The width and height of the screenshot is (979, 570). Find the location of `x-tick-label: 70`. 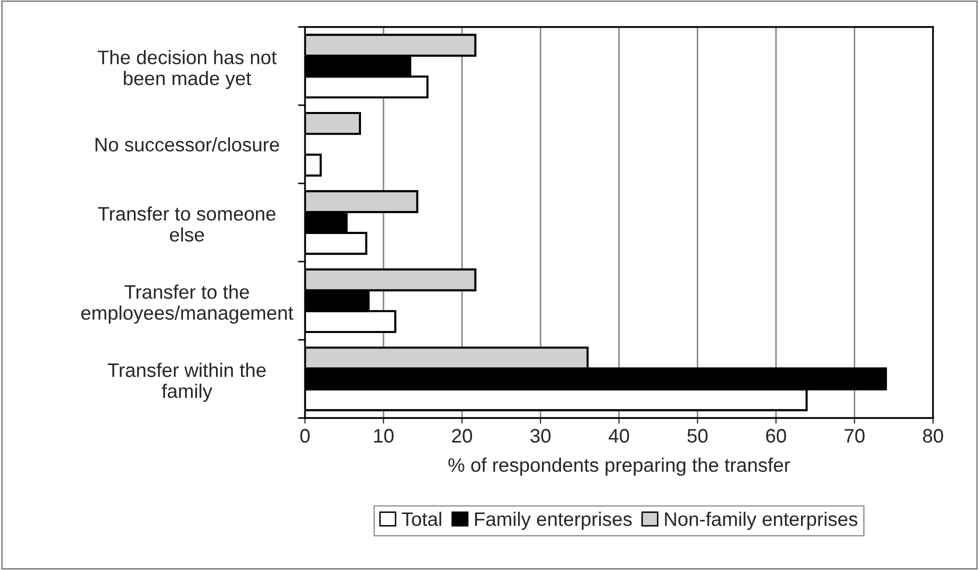

x-tick-label: 70 is located at coordinates (854, 435).